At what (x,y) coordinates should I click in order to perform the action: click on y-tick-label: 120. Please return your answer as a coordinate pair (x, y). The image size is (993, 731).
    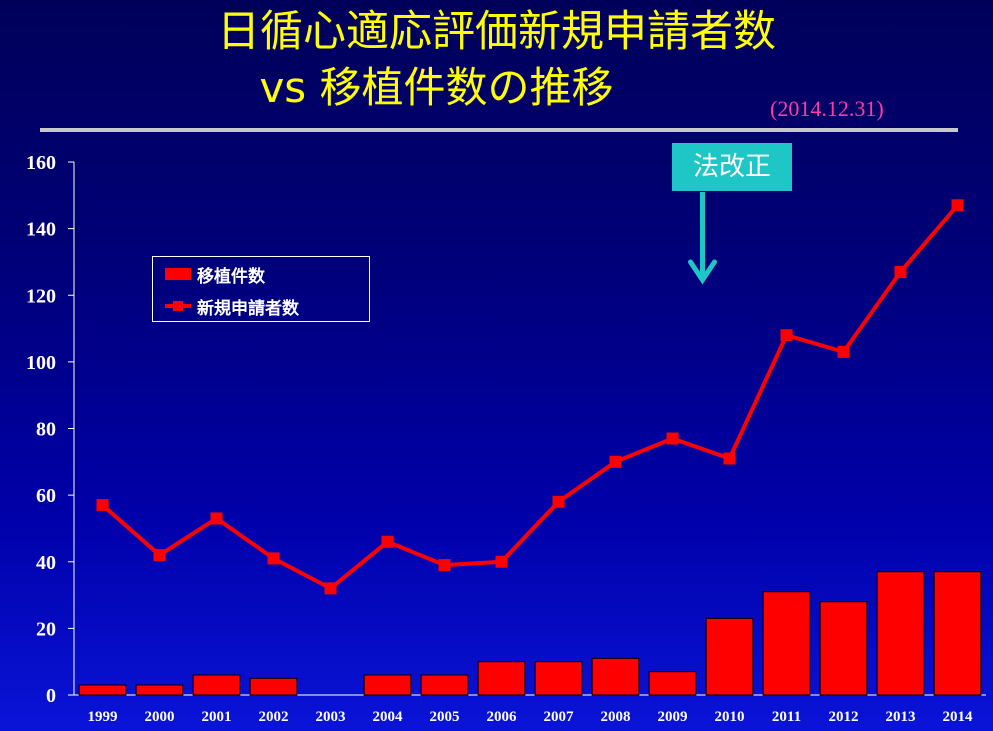
    Looking at the image, I should click on (41, 296).